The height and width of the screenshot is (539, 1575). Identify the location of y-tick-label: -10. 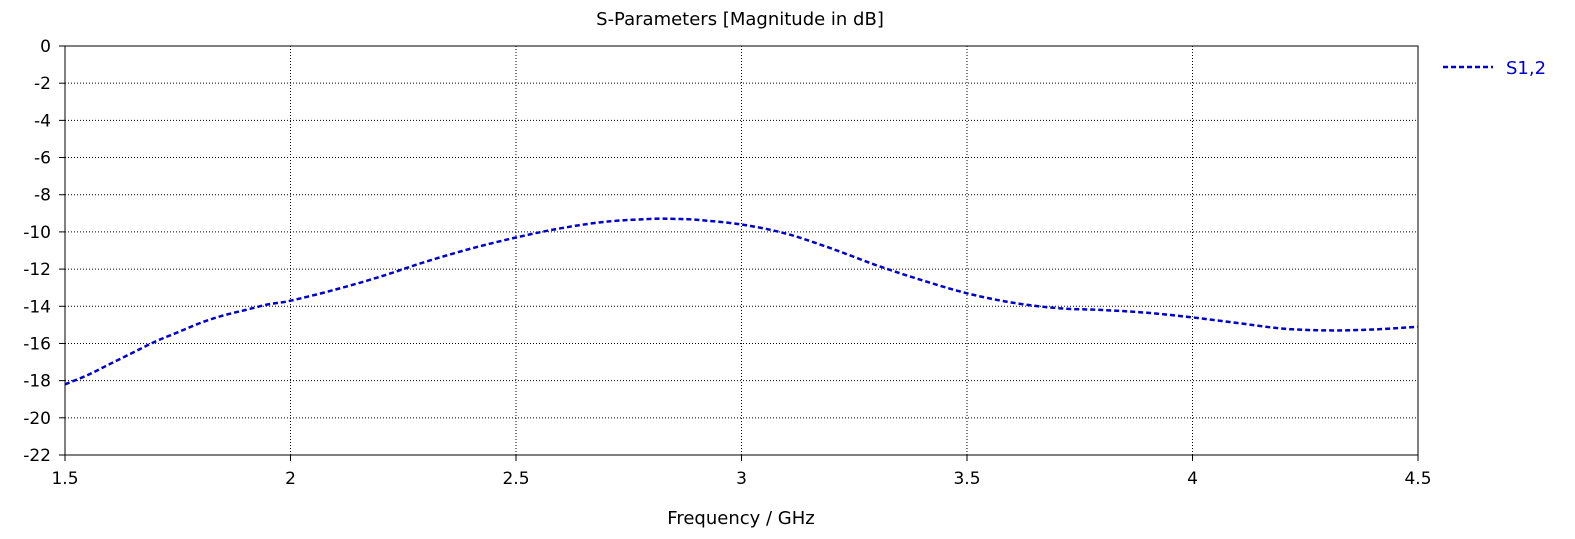
(37, 233).